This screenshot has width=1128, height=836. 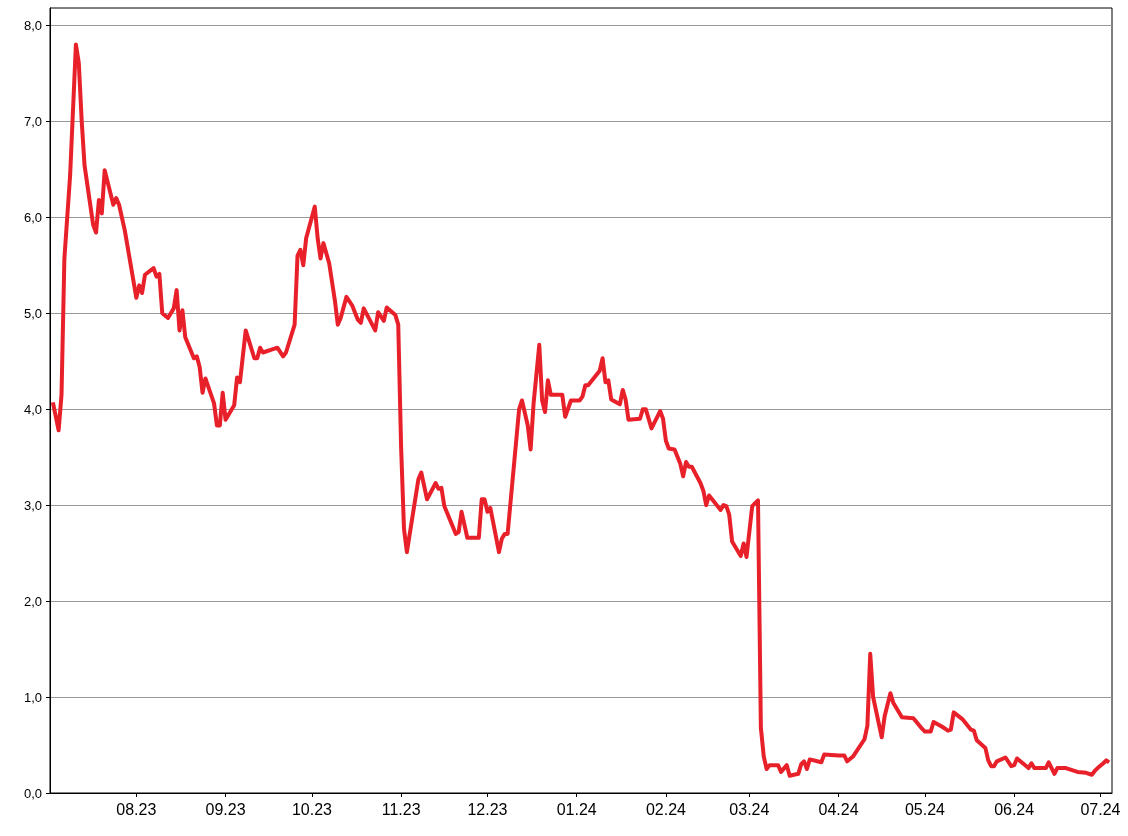 I want to click on x-tick-label: 01.24, so click(x=576, y=809).